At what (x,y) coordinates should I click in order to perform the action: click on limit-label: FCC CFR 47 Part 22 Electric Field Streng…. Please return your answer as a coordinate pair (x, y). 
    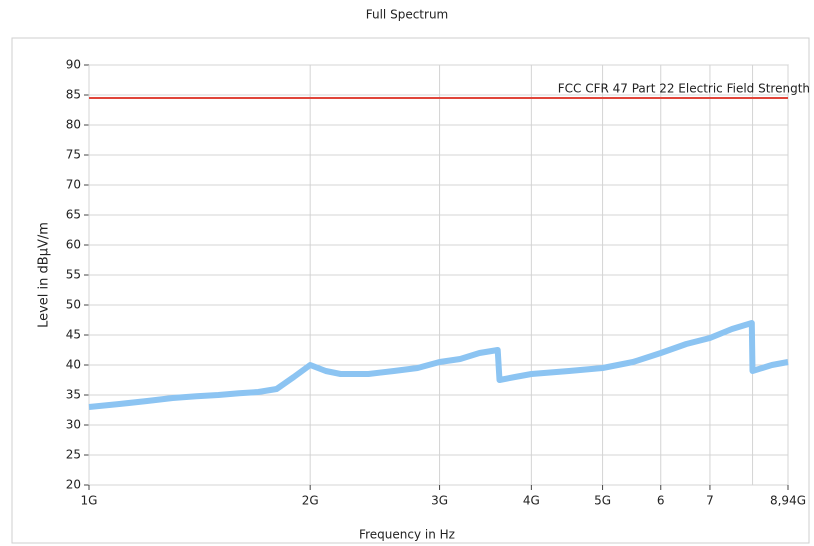
    Looking at the image, I should click on (684, 89).